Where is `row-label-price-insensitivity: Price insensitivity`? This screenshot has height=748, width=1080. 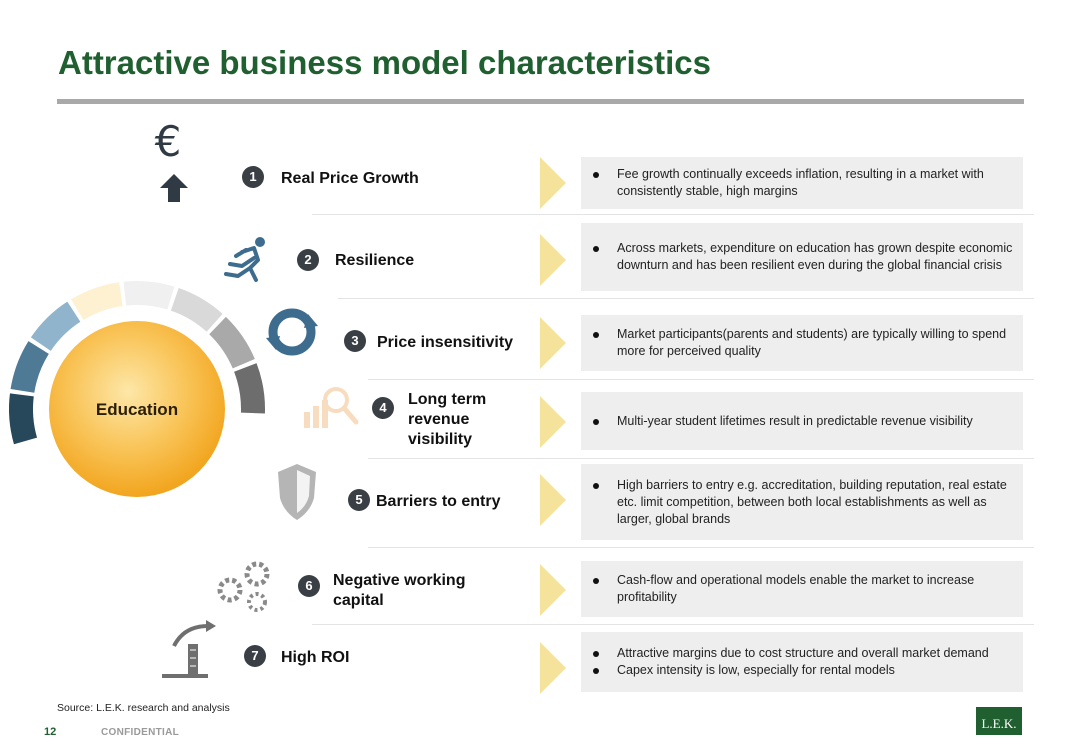
row-label-price-insensitivity: Price insensitivity is located at coordinates (445, 342).